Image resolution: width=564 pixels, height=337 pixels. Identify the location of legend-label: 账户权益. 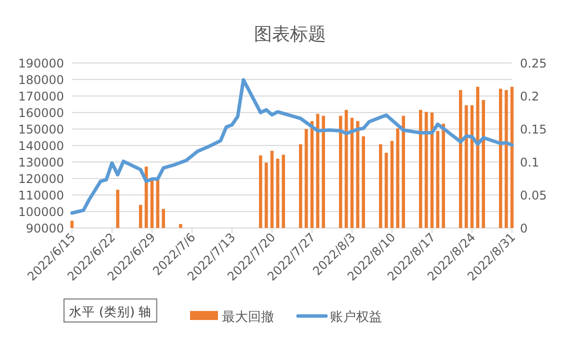
(356, 317).